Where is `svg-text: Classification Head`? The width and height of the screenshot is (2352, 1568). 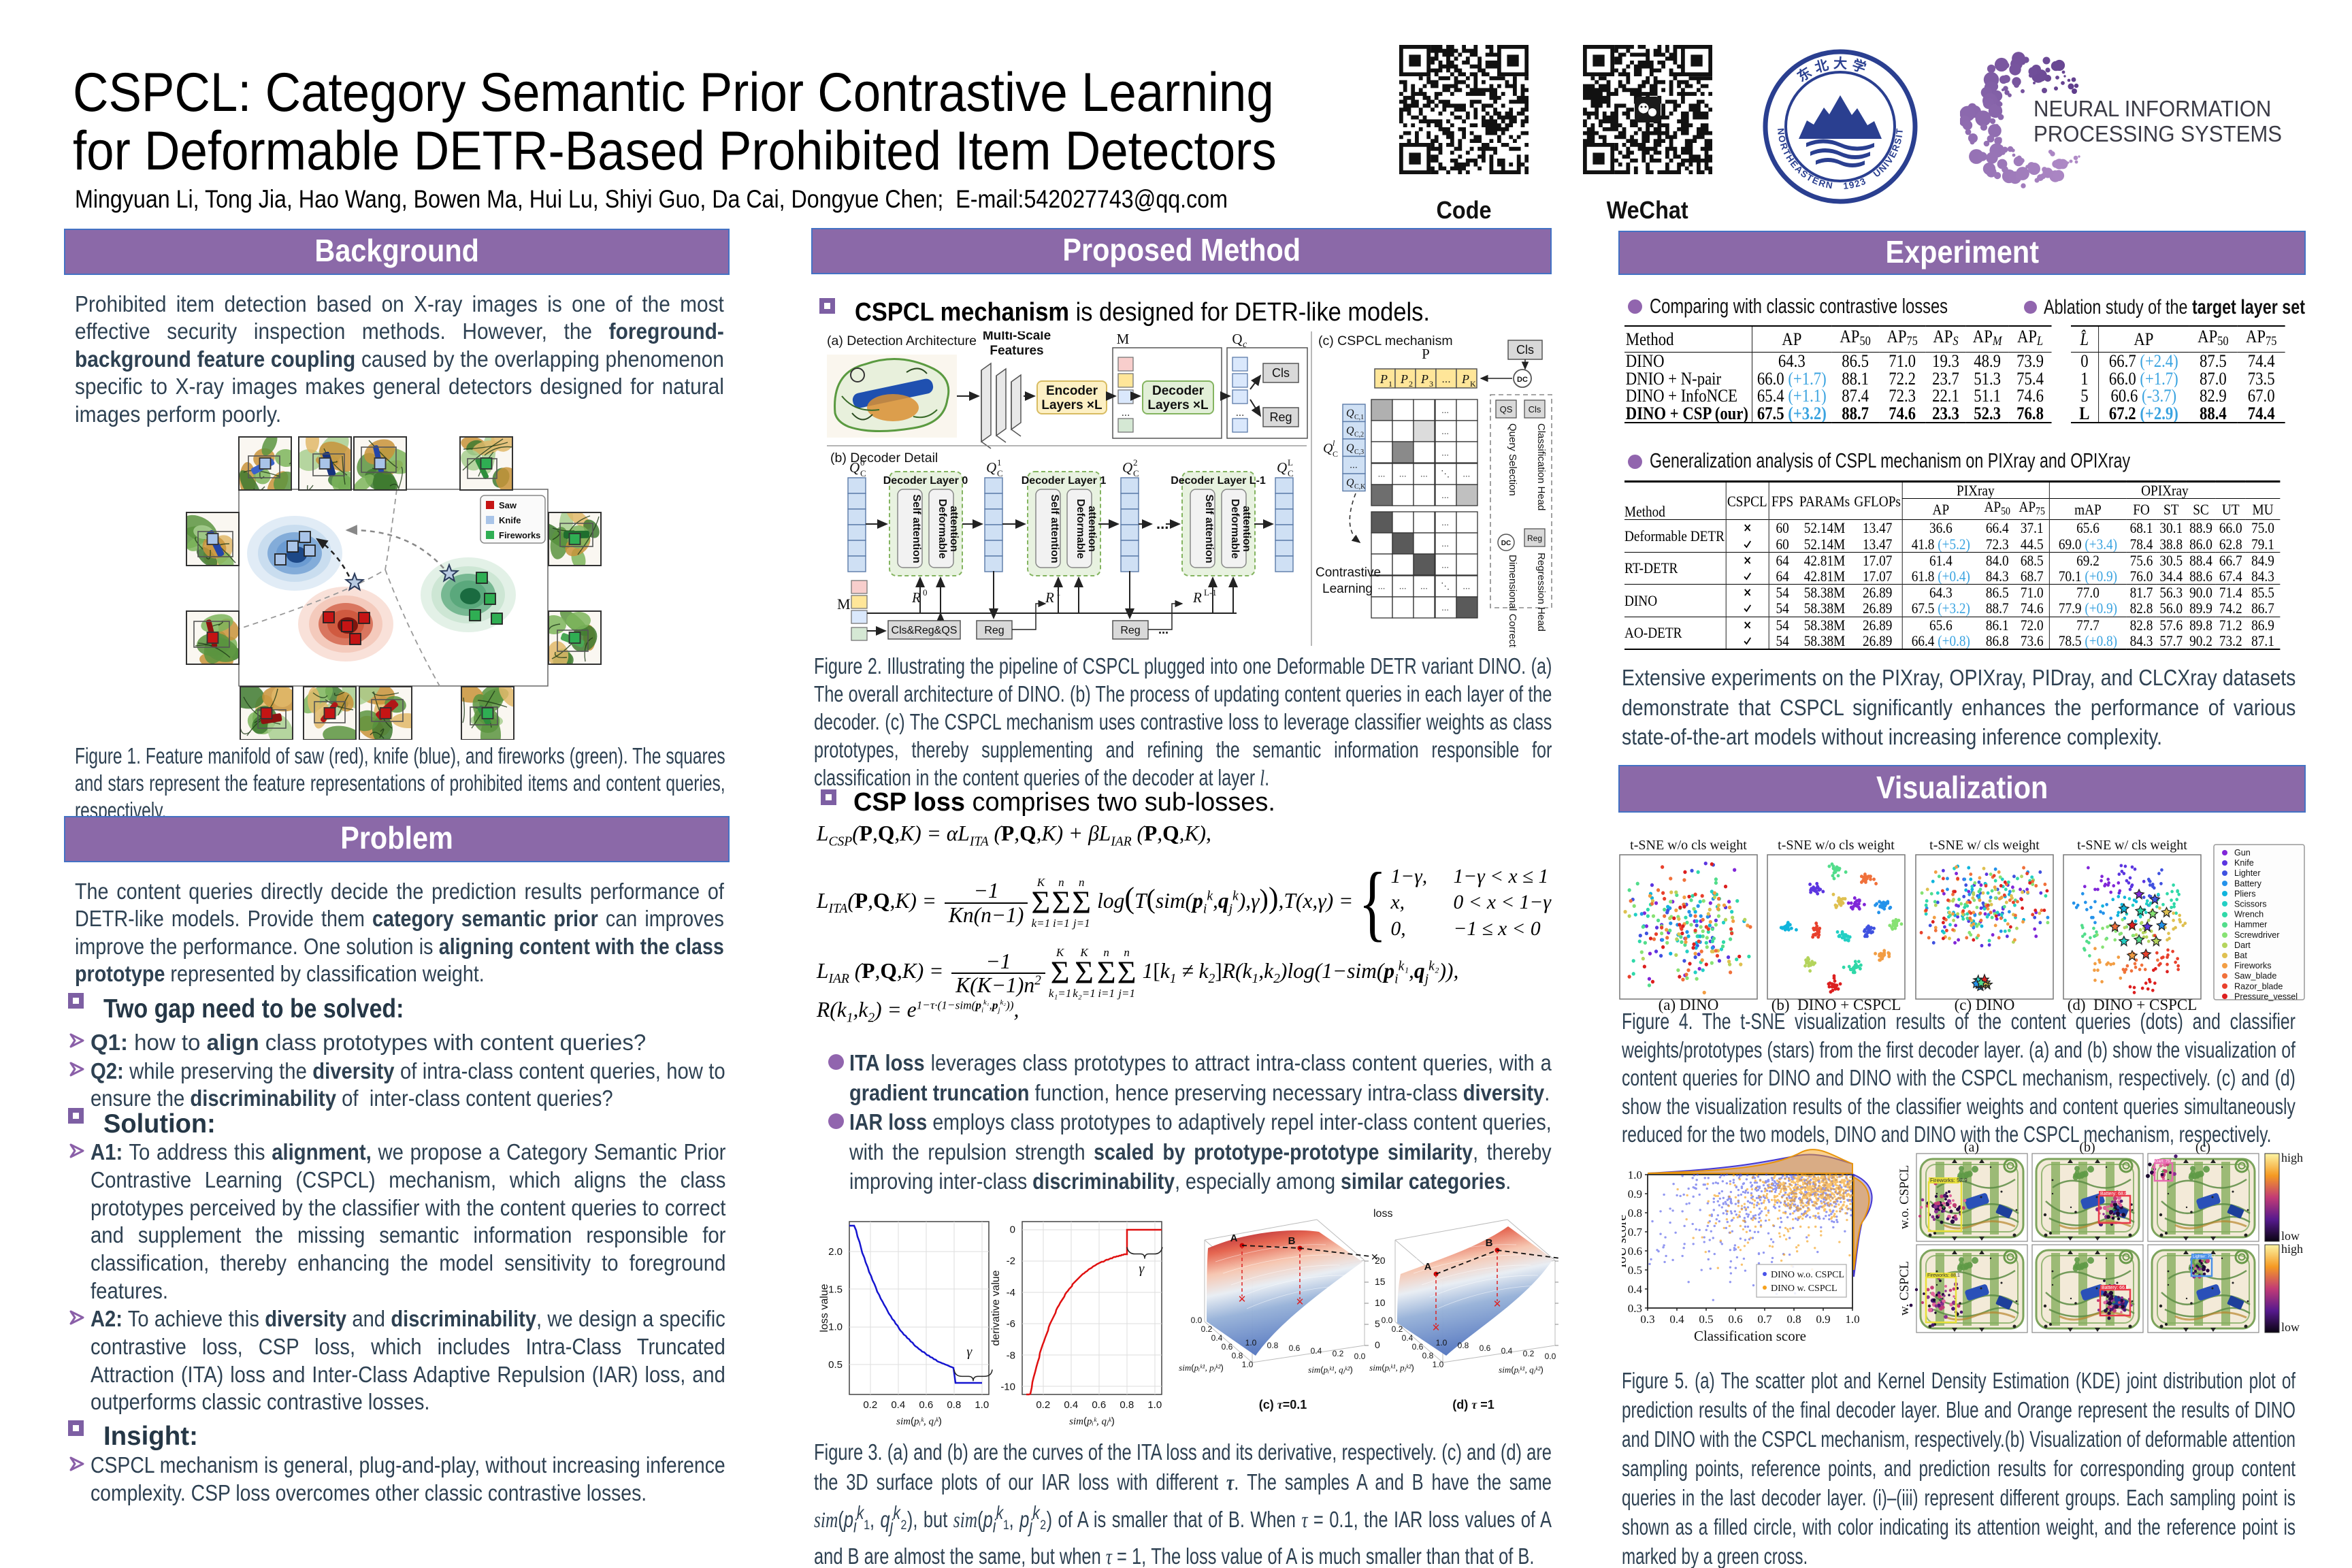
svg-text: Classification Head is located at coordinates (1541, 466).